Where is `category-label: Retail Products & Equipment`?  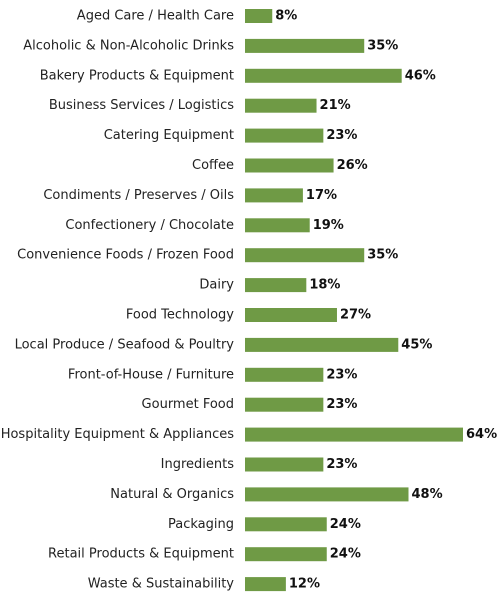 category-label: Retail Products & Equipment is located at coordinates (141, 554).